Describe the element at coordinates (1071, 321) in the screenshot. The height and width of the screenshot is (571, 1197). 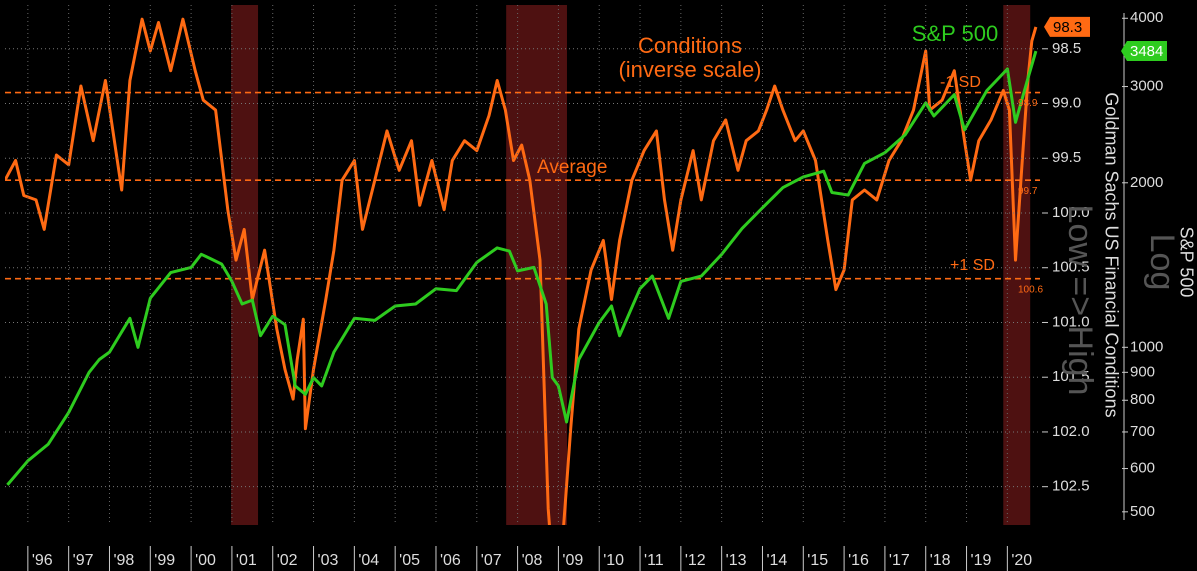
I see `y-tick-label: 101.0` at that location.